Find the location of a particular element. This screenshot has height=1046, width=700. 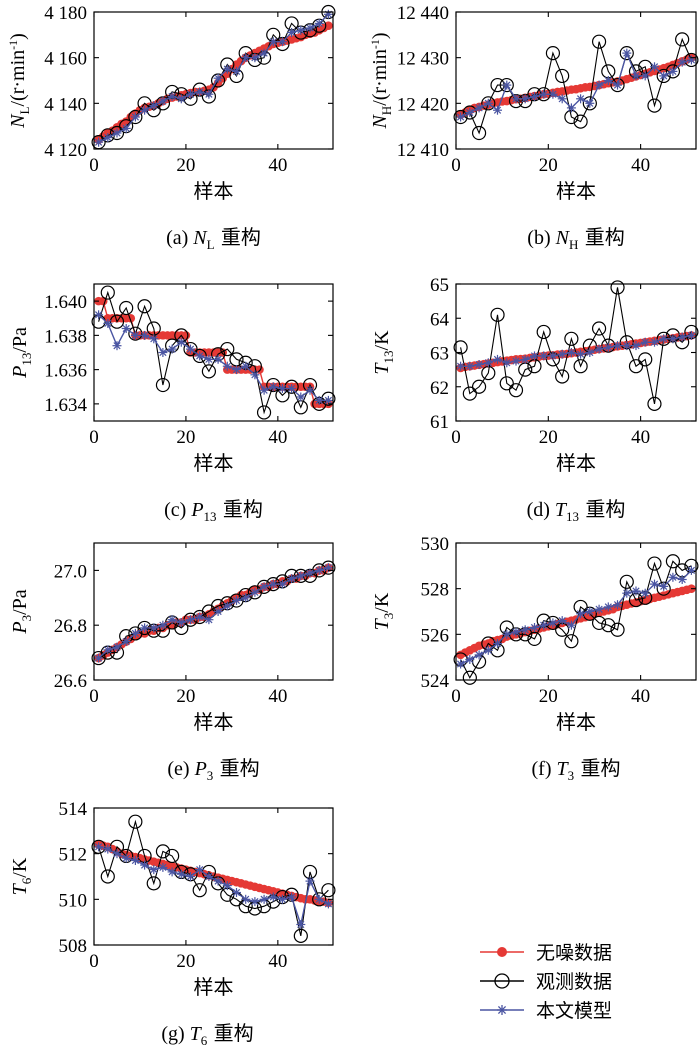

x-tick-label: 0 is located at coordinates (456, 165).